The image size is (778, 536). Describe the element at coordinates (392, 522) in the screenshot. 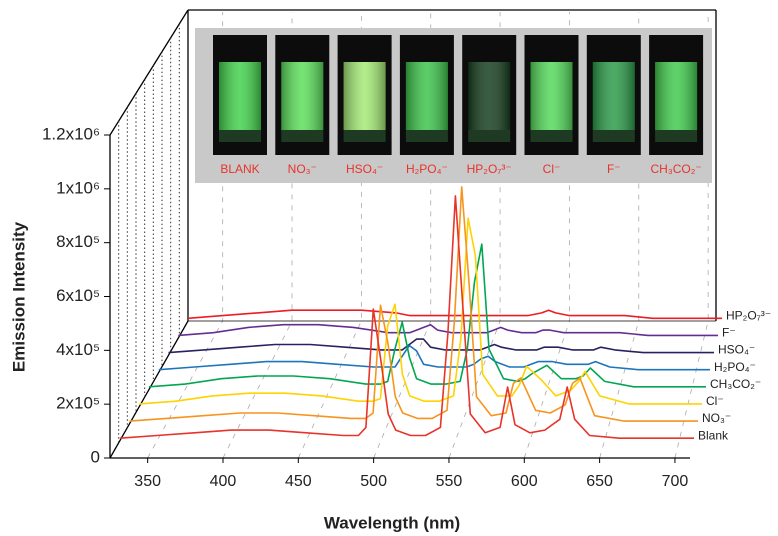

I see `x-axis-title: Wavelength (nm)` at that location.